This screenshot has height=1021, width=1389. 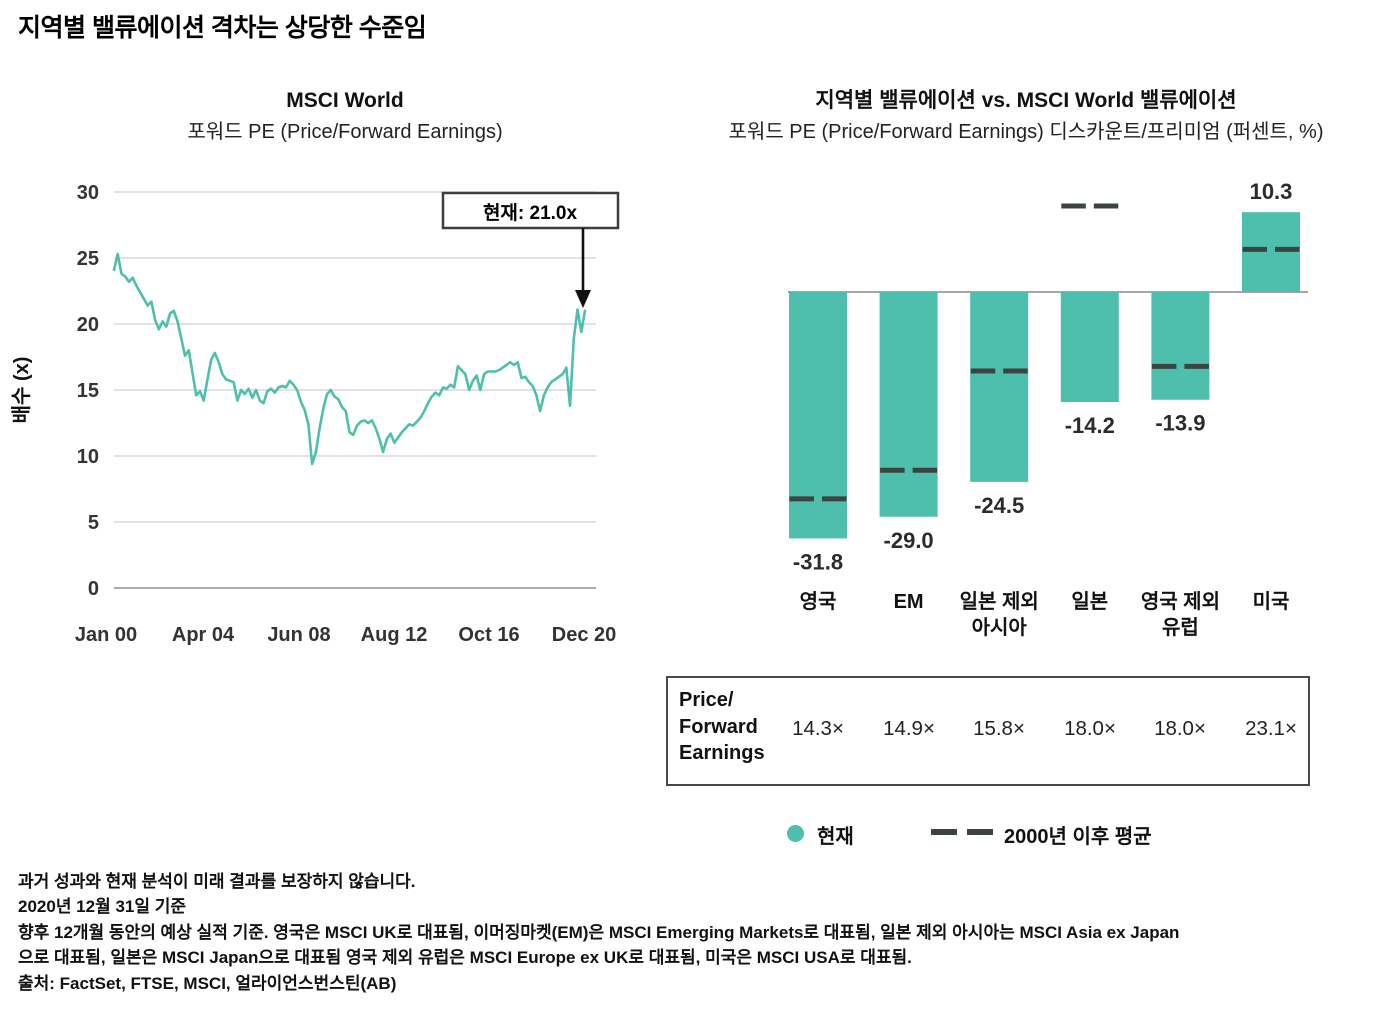 I want to click on pe-table-box, so click(x=988, y=731).